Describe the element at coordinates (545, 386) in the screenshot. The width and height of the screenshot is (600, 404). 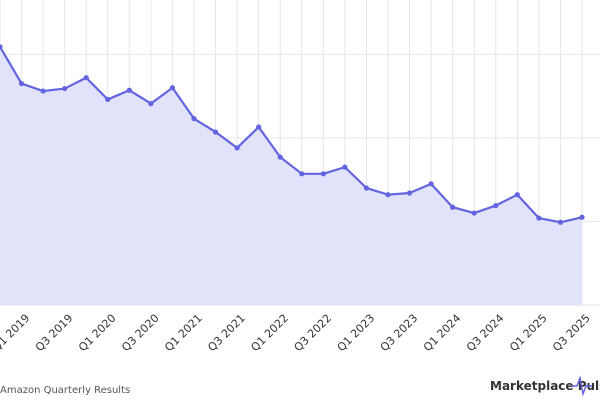
I see `brand: Marketplace Pulse` at that location.